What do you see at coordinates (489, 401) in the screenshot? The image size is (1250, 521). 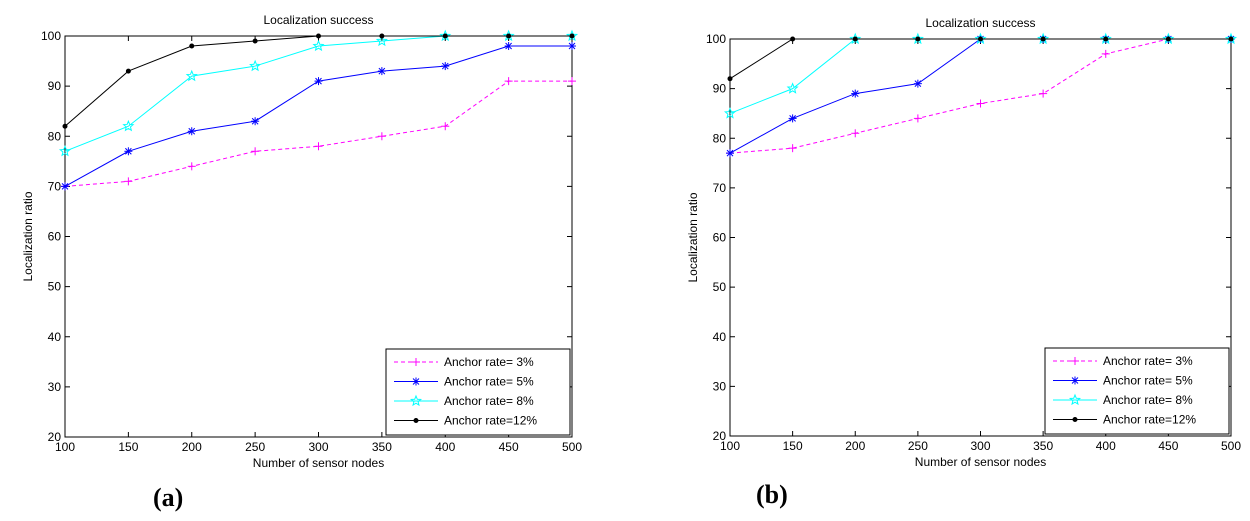 I see `legend-label: Anchor rate= 8%` at bounding box center [489, 401].